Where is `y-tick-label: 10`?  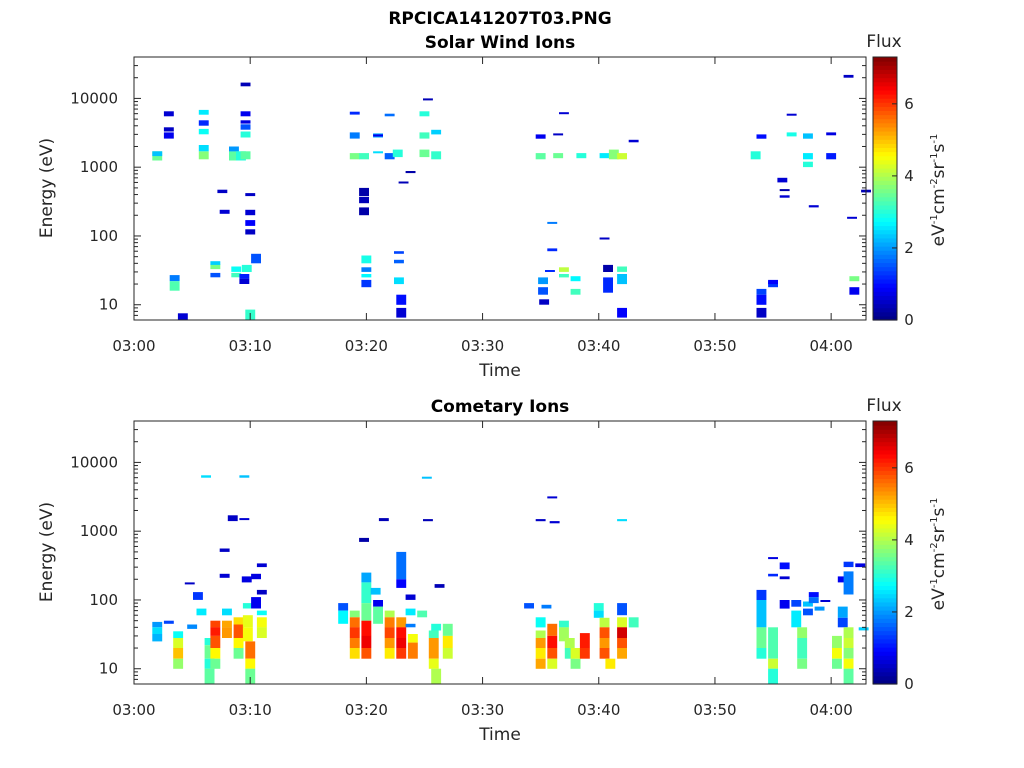
y-tick-label: 10 is located at coordinates (108, 305).